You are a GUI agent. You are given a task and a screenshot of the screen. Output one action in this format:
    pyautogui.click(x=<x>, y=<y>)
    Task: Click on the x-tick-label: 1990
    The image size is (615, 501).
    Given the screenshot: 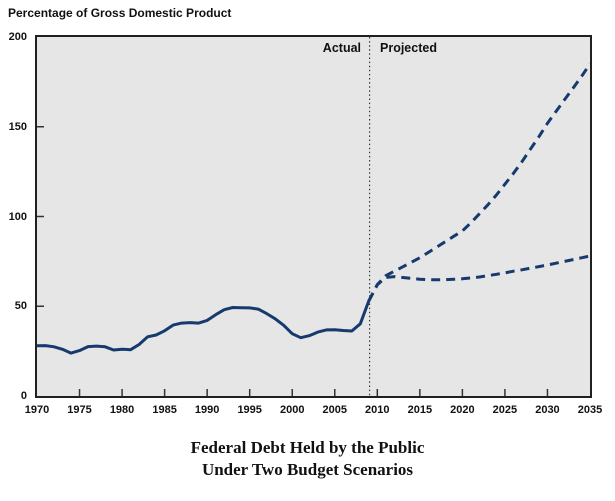 What is the action you would take?
    pyautogui.click(x=207, y=410)
    